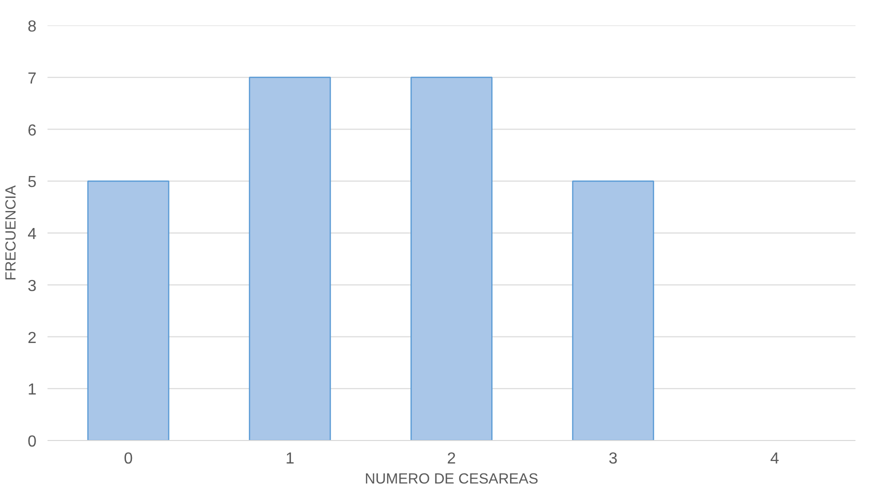 The image size is (878, 499). I want to click on x-tick-label: 3, so click(613, 459).